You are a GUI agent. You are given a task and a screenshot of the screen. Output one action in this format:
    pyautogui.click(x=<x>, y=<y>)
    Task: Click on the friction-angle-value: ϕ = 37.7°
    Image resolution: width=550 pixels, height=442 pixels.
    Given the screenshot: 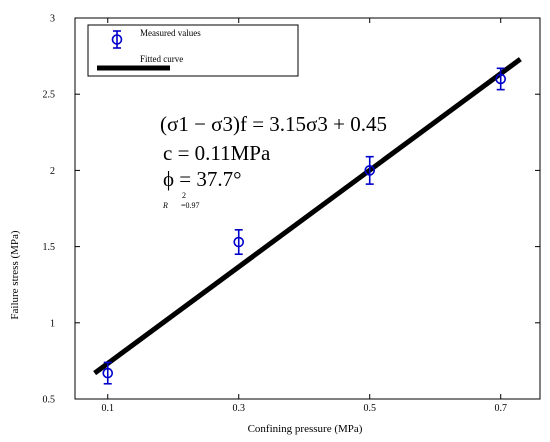 What is the action you would take?
    pyautogui.click(x=202, y=179)
    